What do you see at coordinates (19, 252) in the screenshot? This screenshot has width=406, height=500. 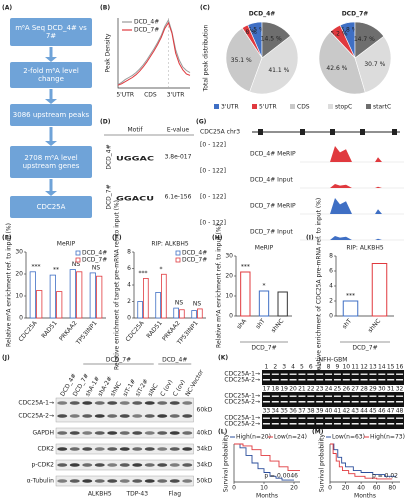 I see `y-tick-label: 30` at bounding box center [19, 252].